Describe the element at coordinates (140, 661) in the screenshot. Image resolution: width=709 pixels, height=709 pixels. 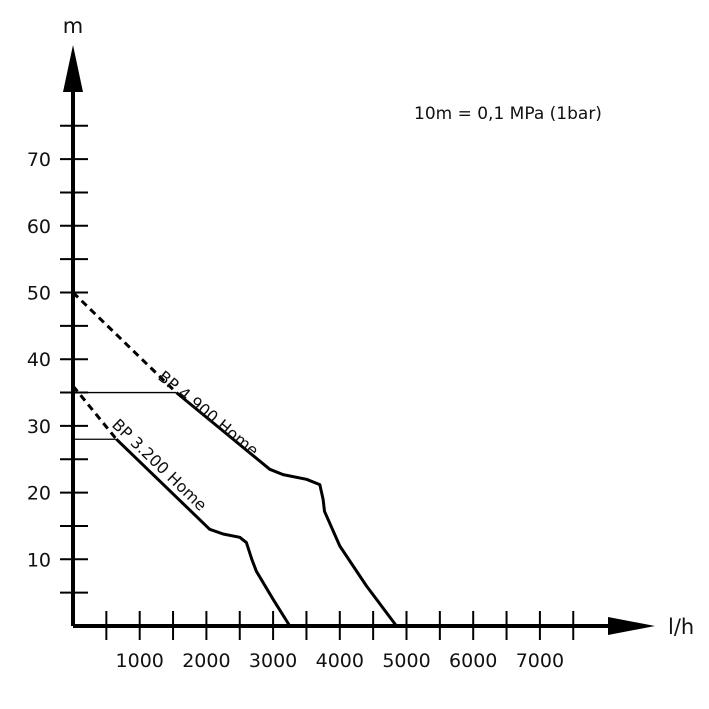
I see `x-tick-label: 1000` at that location.